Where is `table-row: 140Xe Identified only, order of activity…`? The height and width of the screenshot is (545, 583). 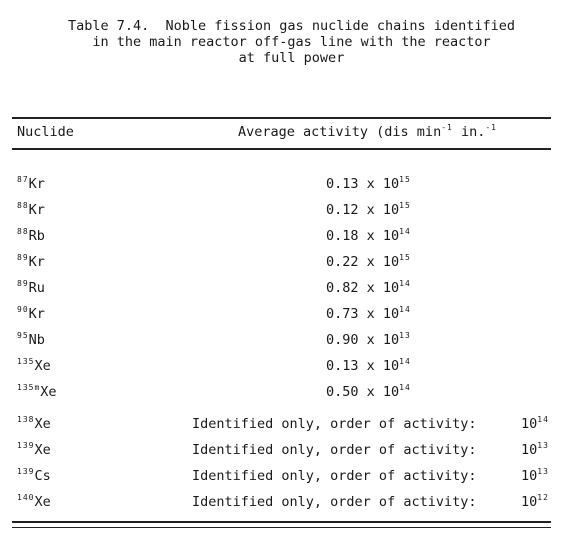
table-row: 140Xe Identified only, order of activity… is located at coordinates (291, 507).